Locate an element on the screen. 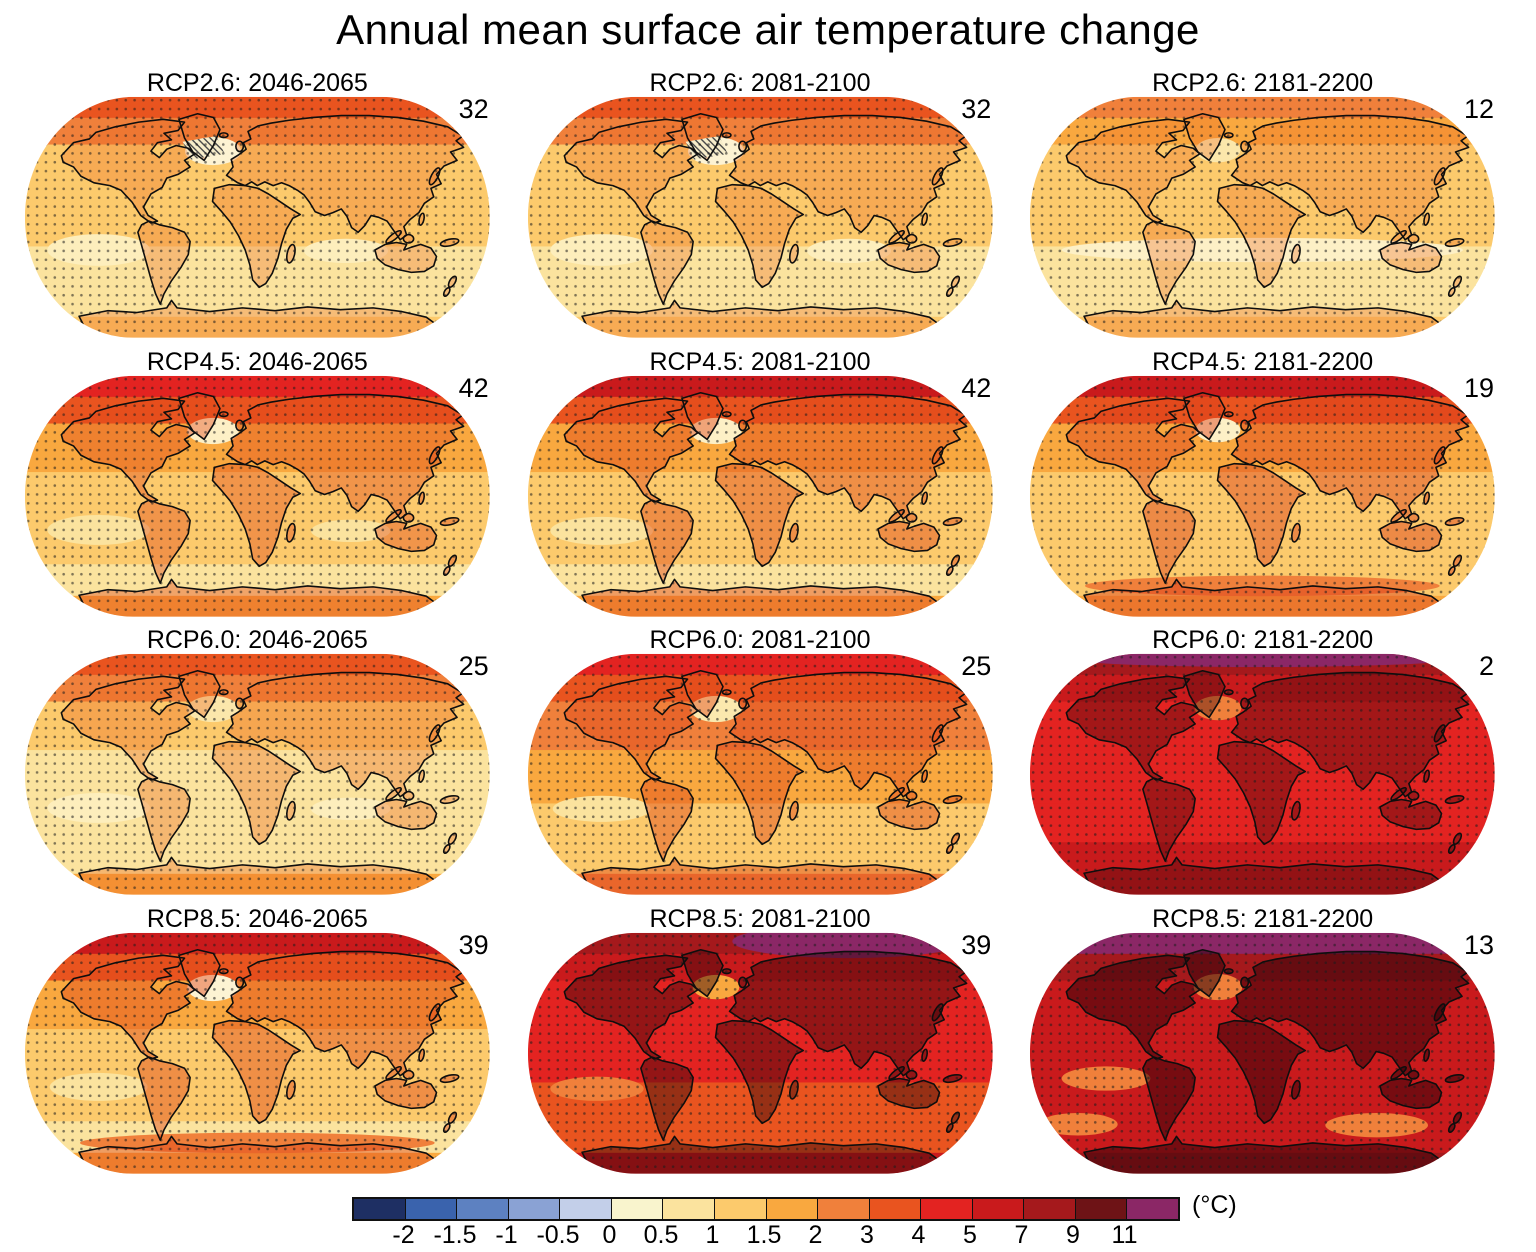  panel-title: RCP2.6: 2046-2065 is located at coordinates (257, 83).